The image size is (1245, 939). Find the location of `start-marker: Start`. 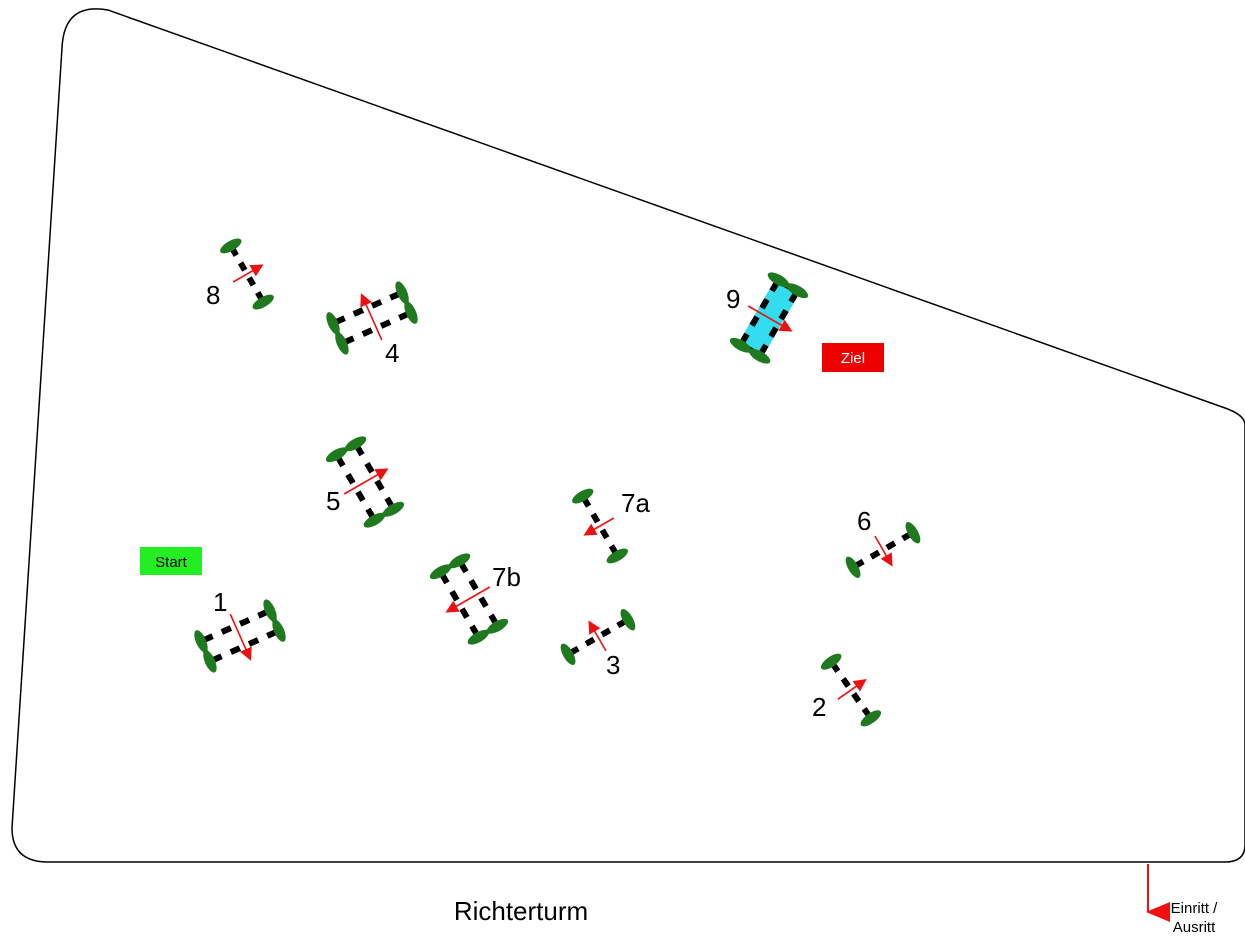

start-marker: Start is located at coordinates (171, 561).